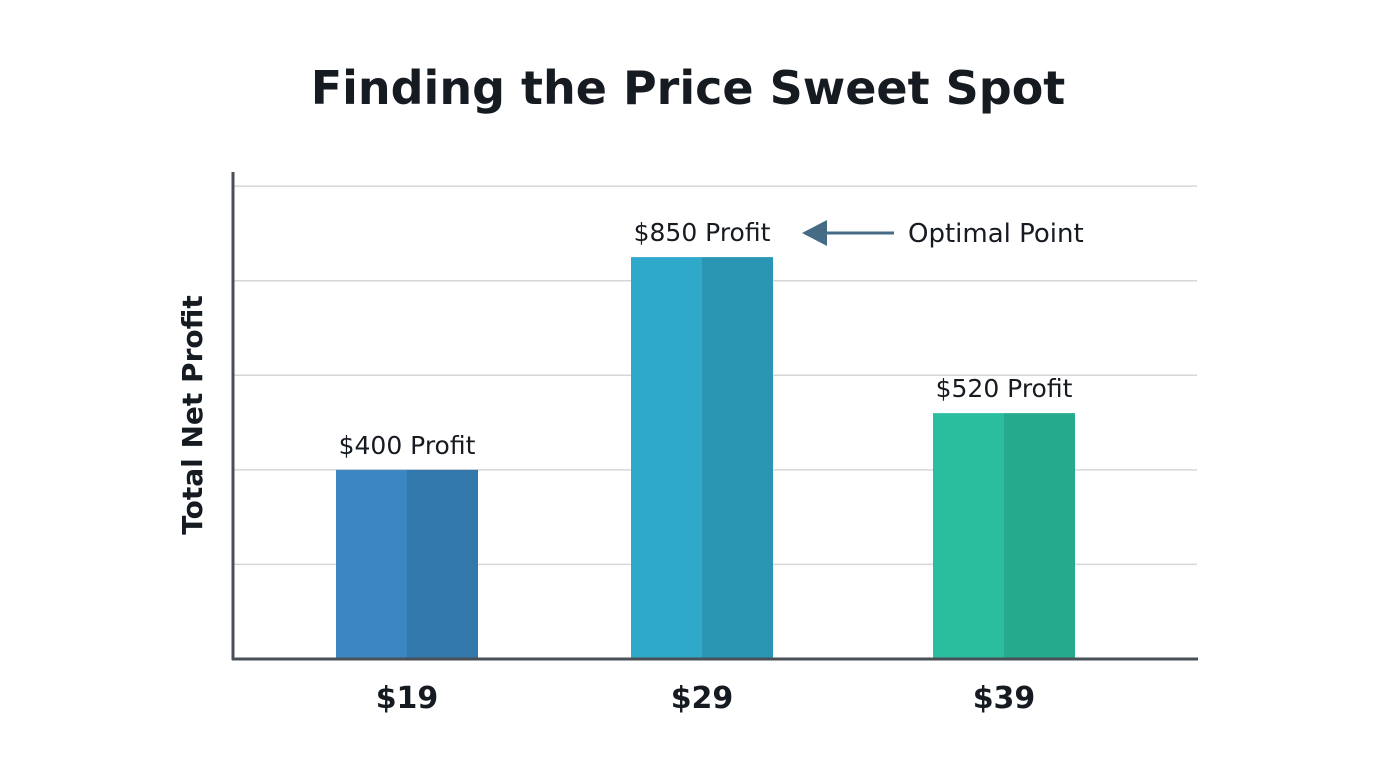 The image size is (1376, 768). Describe the element at coordinates (702, 232) in the screenshot. I see `data-label: $850 Profit` at that location.